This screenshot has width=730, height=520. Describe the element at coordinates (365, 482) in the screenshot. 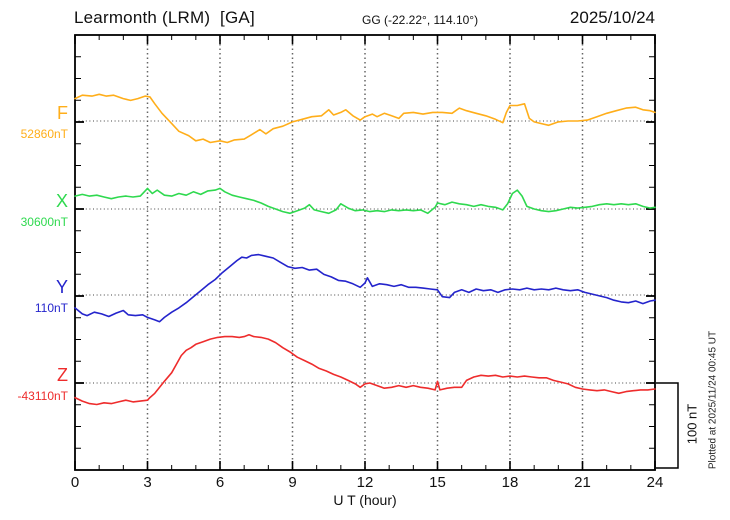

I see `x-tick-label-12: 12` at that location.